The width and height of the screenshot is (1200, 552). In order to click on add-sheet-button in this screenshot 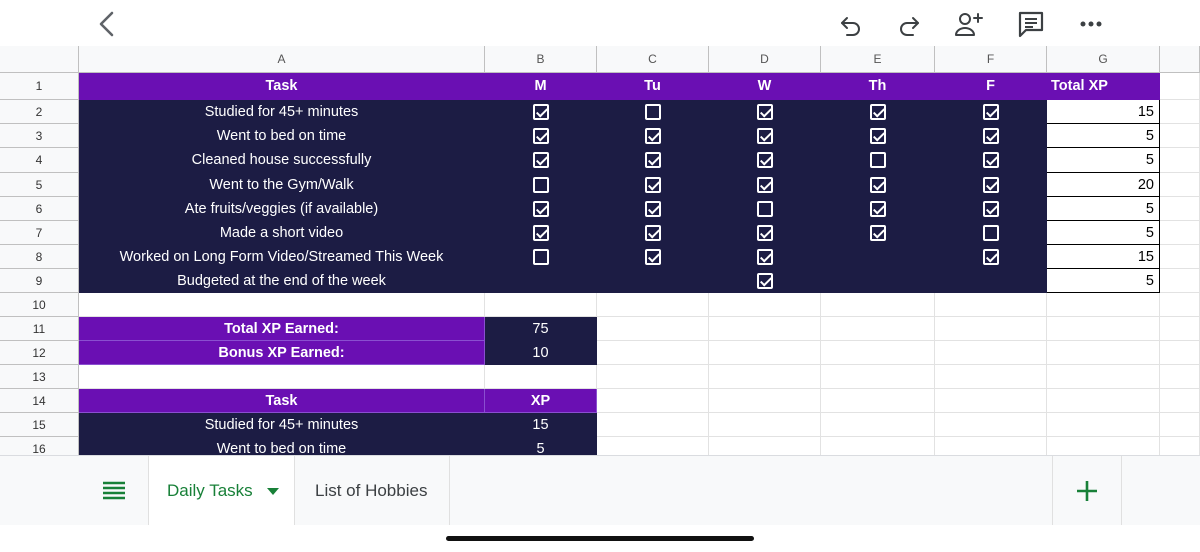, I will do `click(1087, 491)`.